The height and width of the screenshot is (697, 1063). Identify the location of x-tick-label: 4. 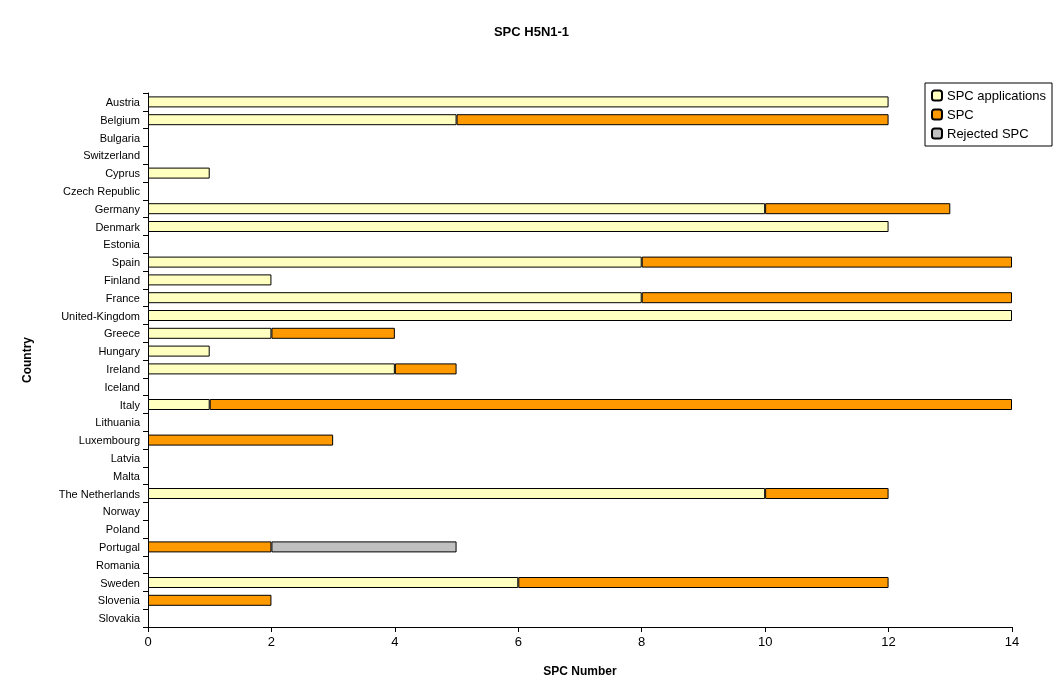
(395, 641).